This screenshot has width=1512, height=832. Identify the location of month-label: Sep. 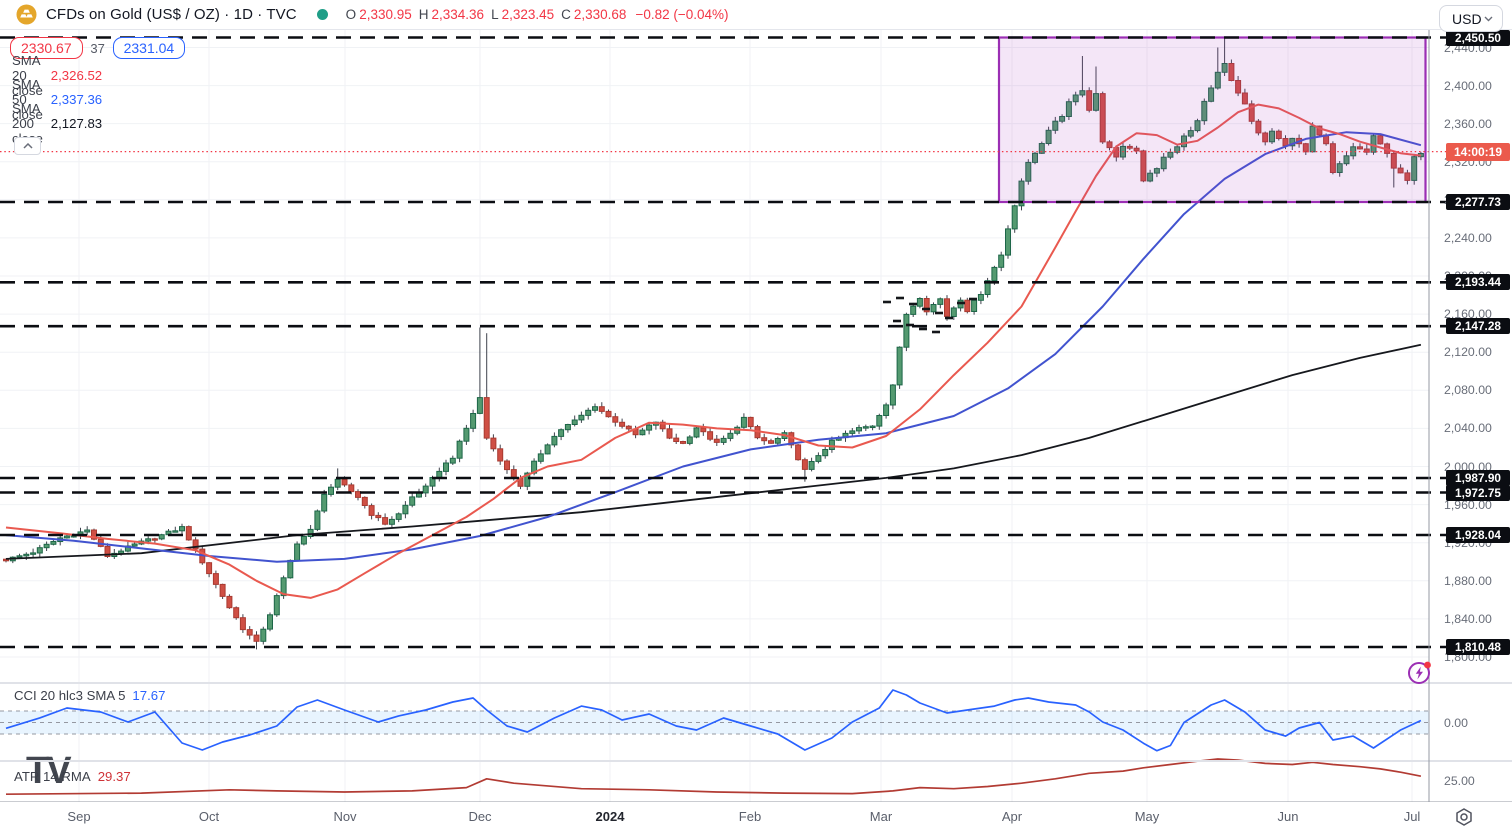
(79, 816).